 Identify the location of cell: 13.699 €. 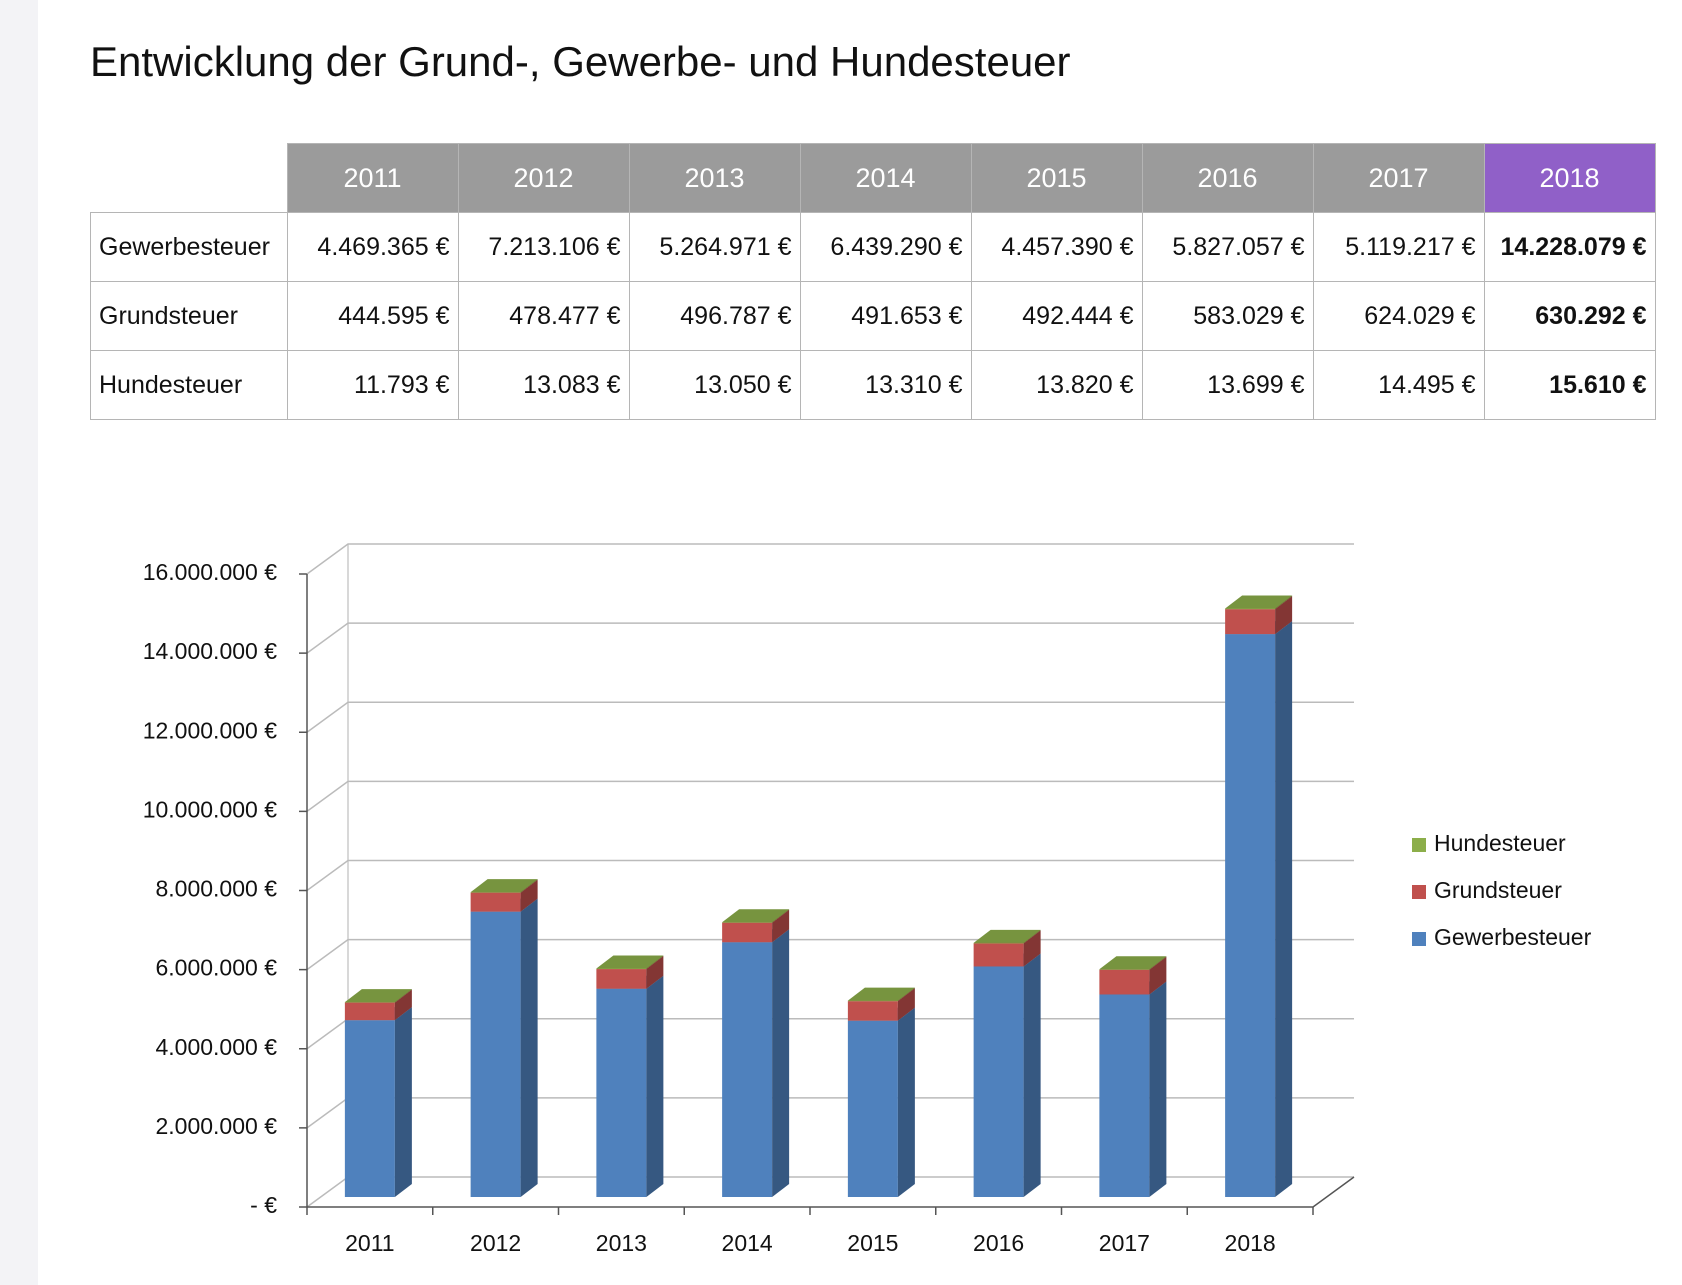
(1227, 385).